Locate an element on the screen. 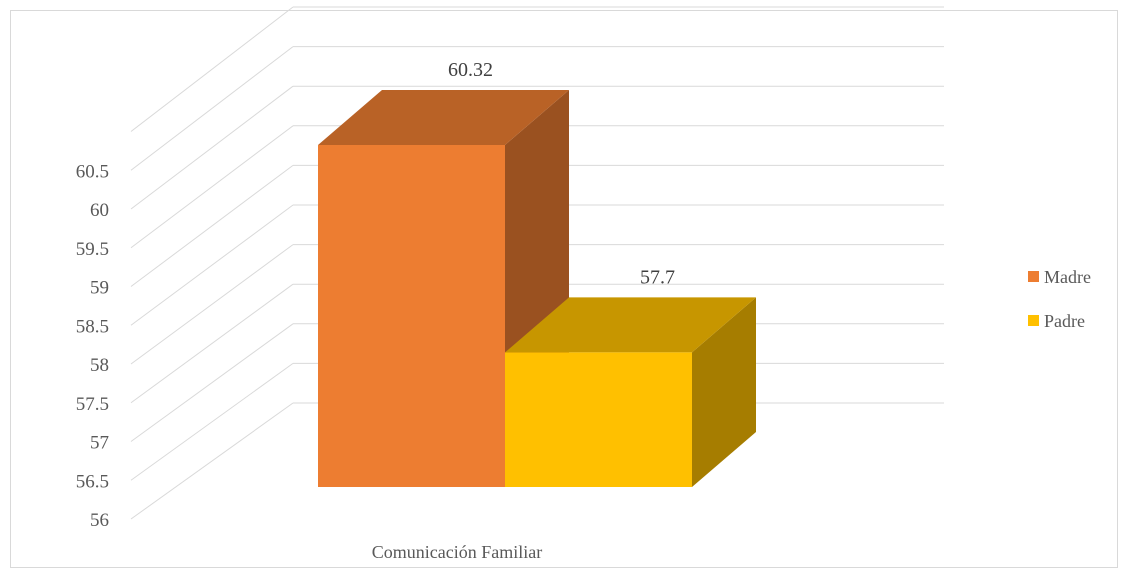 The height and width of the screenshot is (578, 1130). y-tick-label: 56 is located at coordinates (99, 520).